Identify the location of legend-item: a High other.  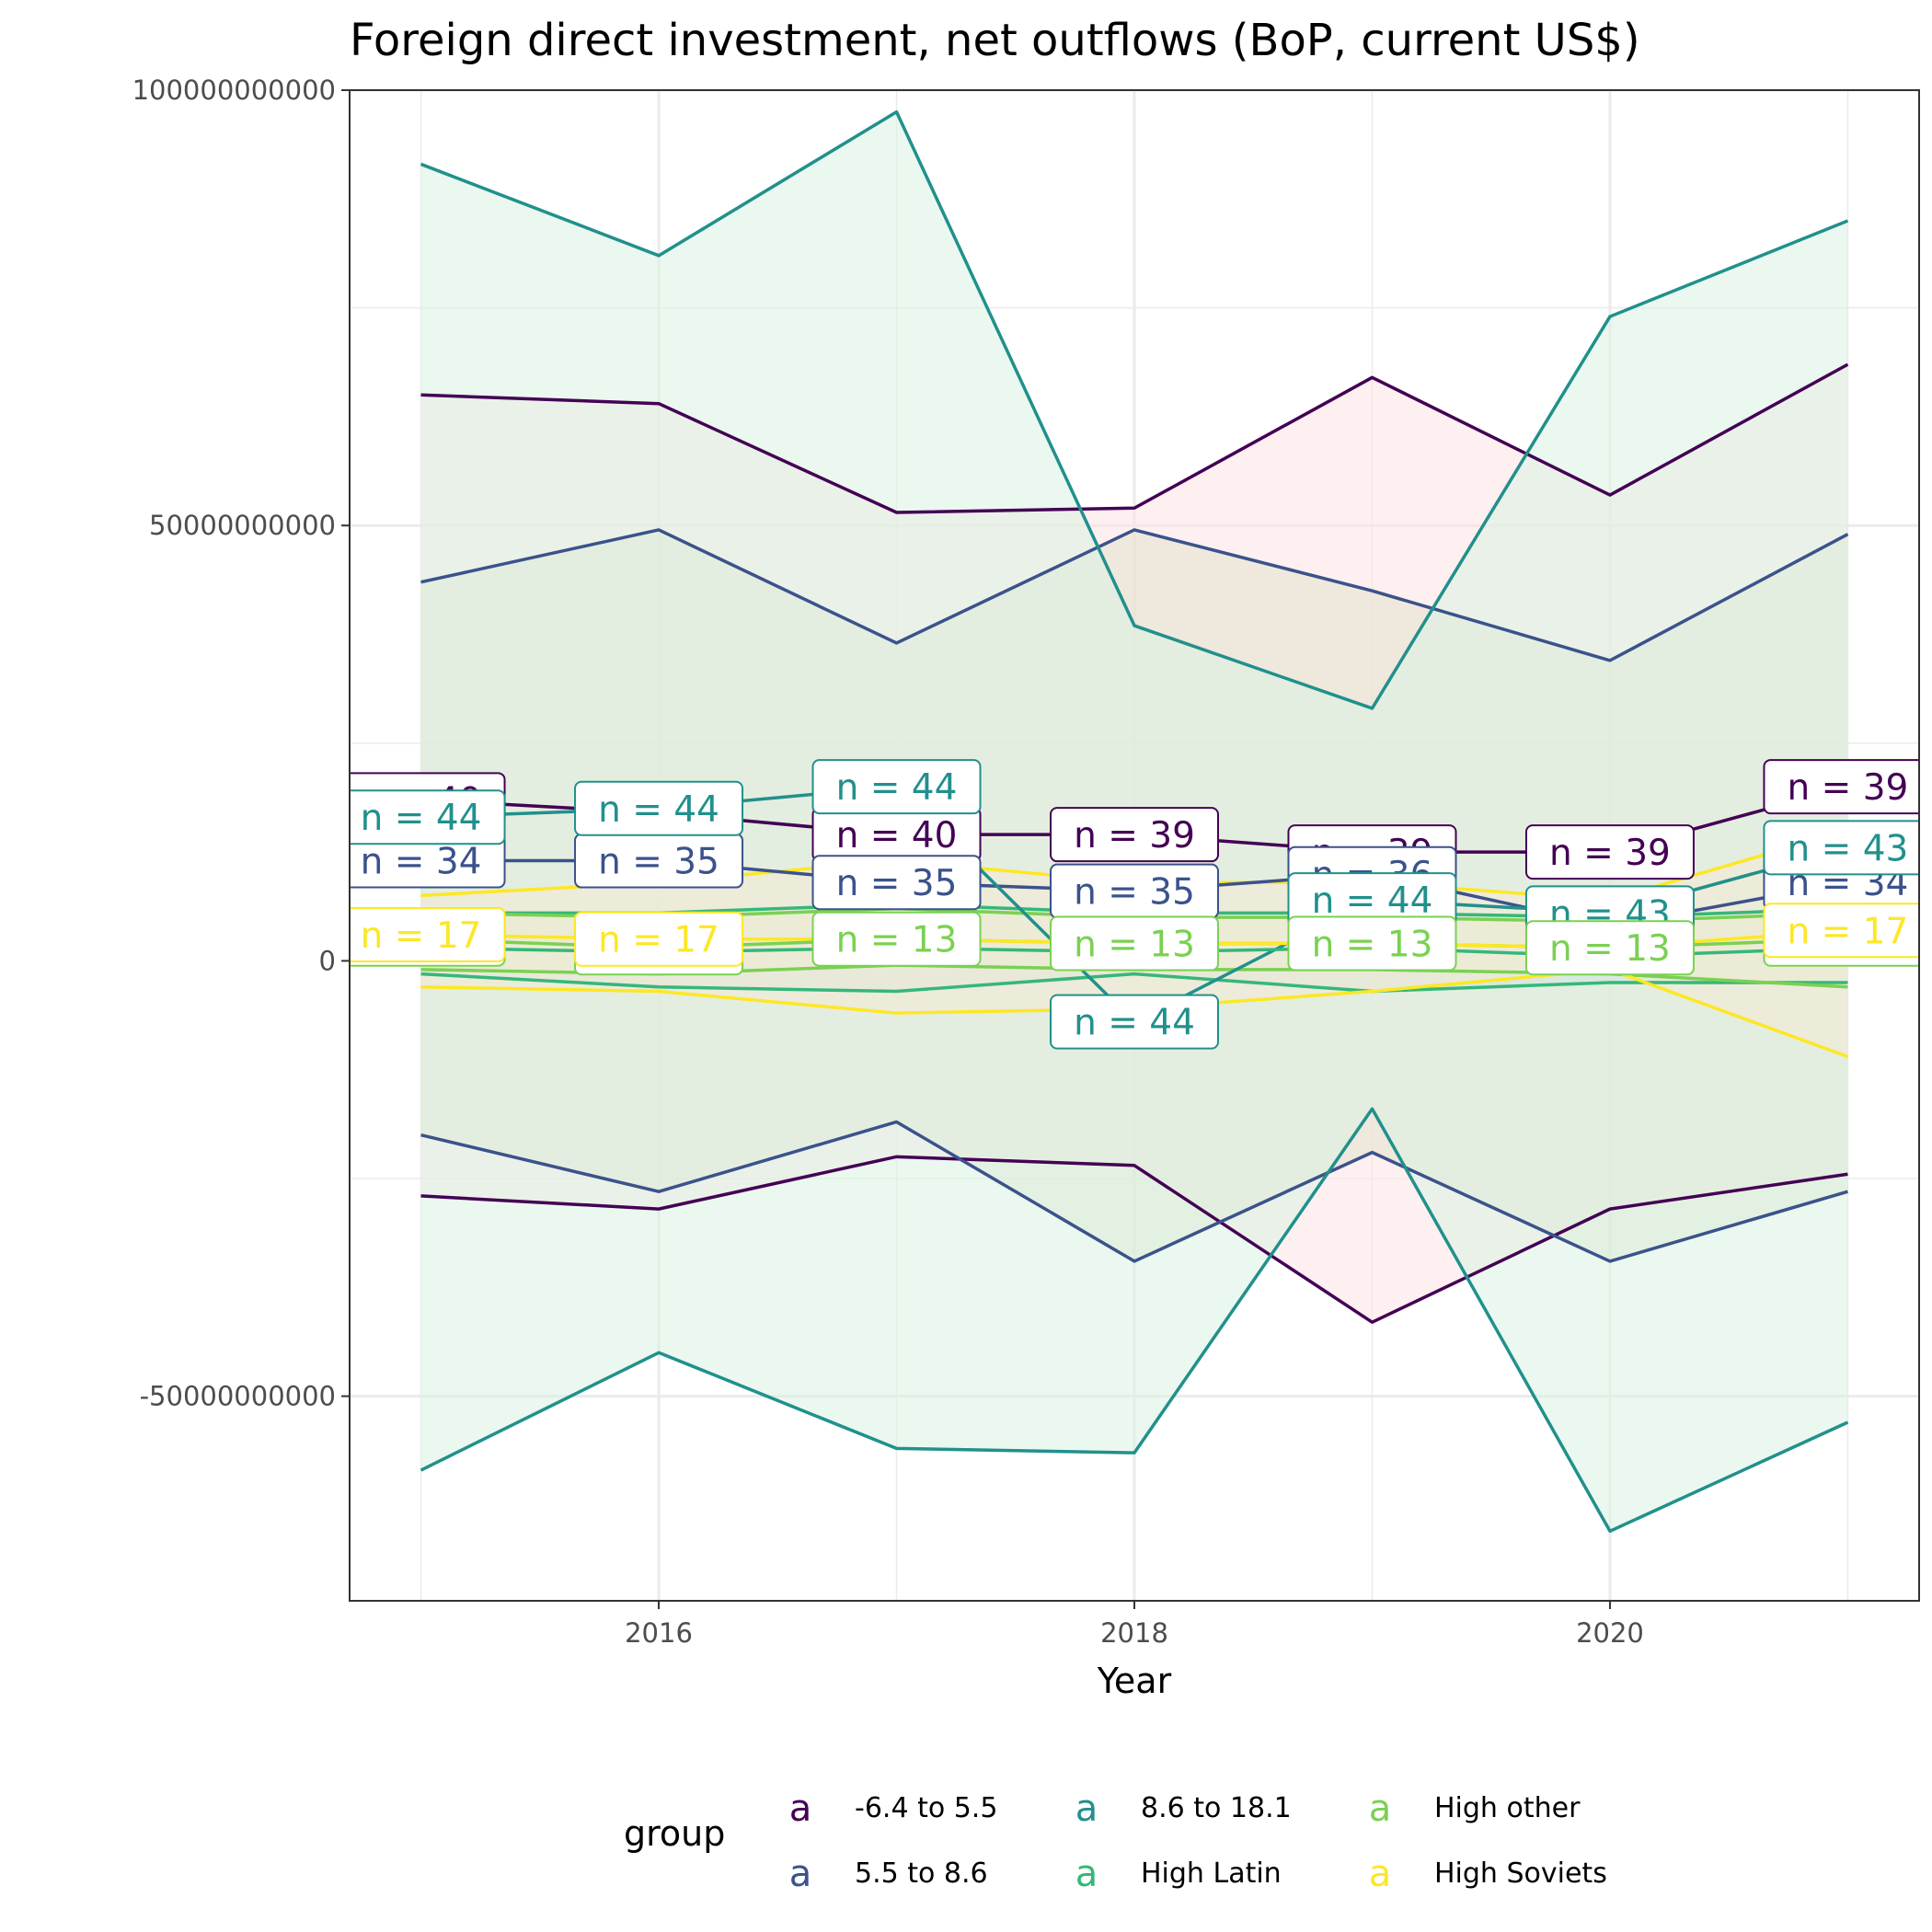
(1475, 1809).